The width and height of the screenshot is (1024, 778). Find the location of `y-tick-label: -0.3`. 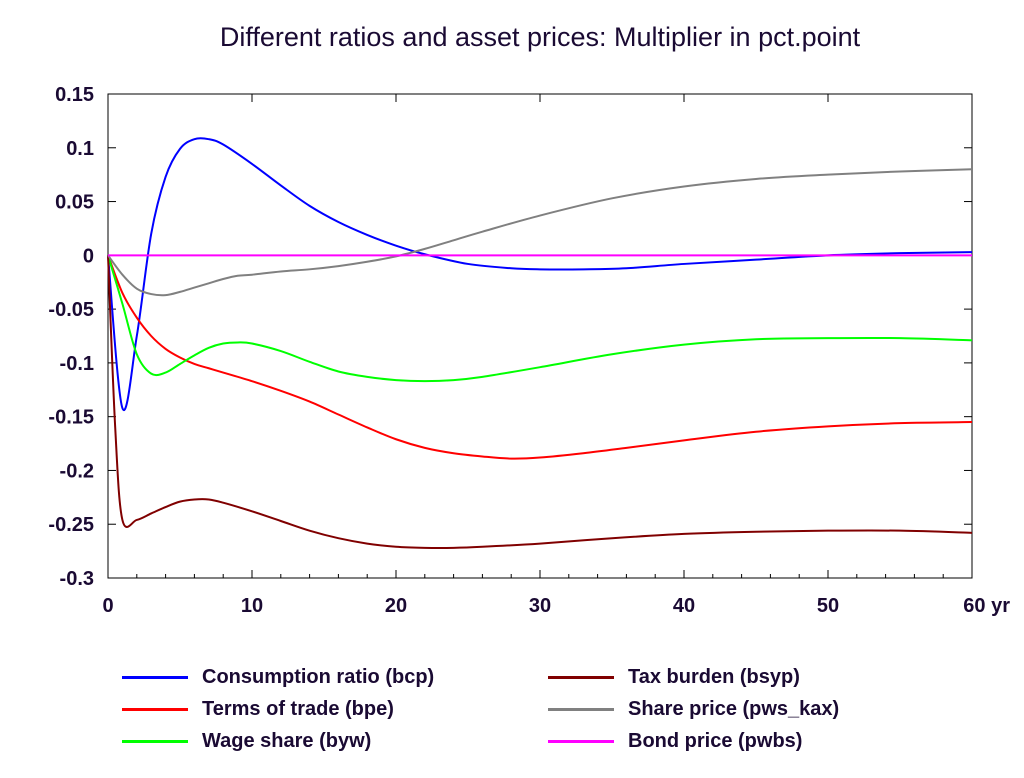

y-tick-label: -0.3 is located at coordinates (77, 579).